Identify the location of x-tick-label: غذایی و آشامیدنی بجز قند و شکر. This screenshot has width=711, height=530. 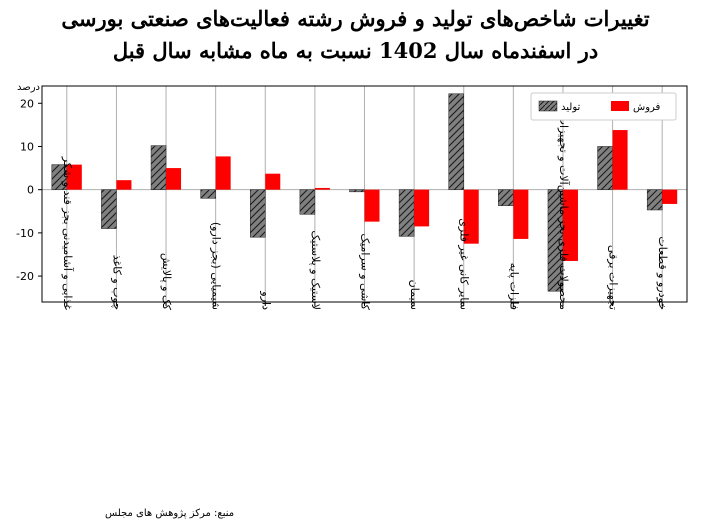
(68, 233).